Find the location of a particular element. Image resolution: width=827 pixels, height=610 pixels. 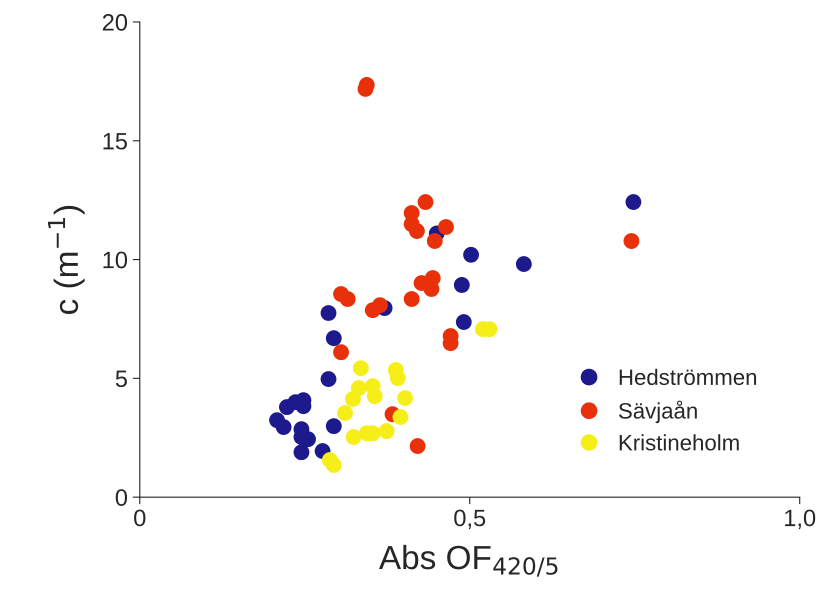

x-tick-label: 1,0 is located at coordinates (800, 520).